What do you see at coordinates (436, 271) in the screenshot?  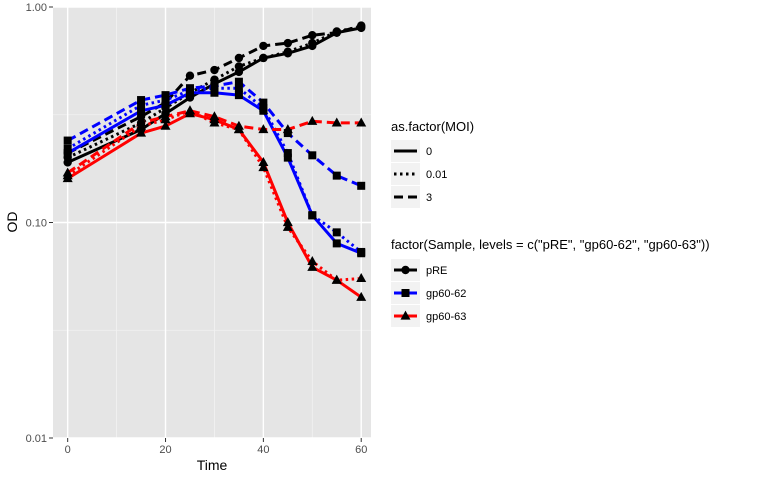 I see `legend-sample-label: pRE` at bounding box center [436, 271].